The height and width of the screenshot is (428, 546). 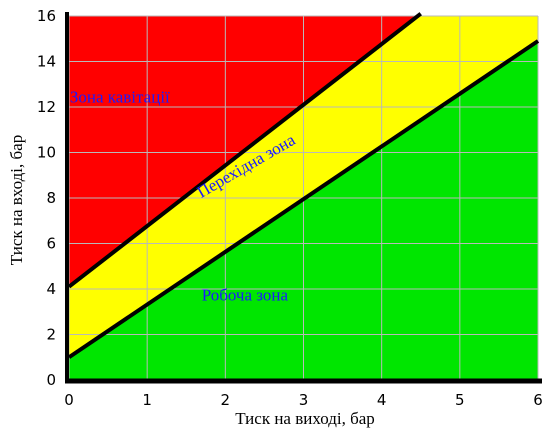 What do you see at coordinates (147, 400) in the screenshot?
I see `x-tick-label: 1` at bounding box center [147, 400].